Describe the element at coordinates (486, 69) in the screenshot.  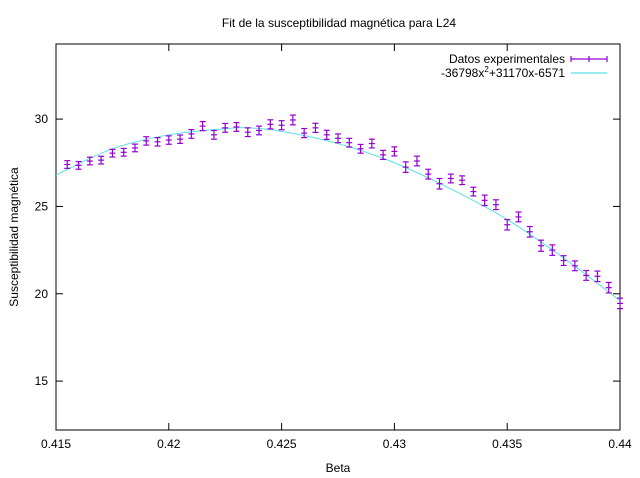
I see `legend-fit-sup: 2` at that location.